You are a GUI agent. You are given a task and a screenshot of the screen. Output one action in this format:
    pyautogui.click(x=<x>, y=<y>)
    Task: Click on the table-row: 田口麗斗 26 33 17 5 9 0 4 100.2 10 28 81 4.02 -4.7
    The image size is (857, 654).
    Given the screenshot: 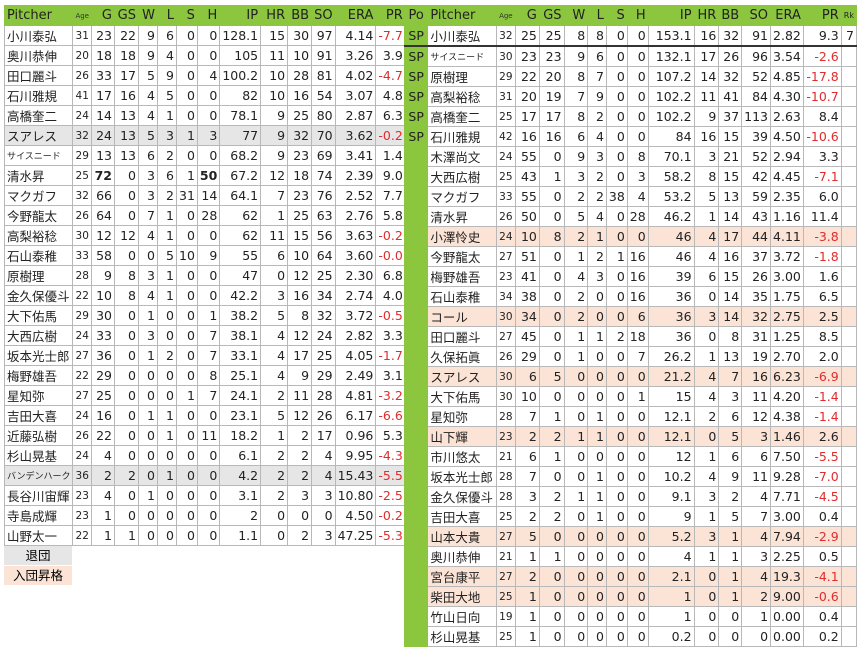 What is the action you would take?
    pyautogui.click(x=212, y=75)
    